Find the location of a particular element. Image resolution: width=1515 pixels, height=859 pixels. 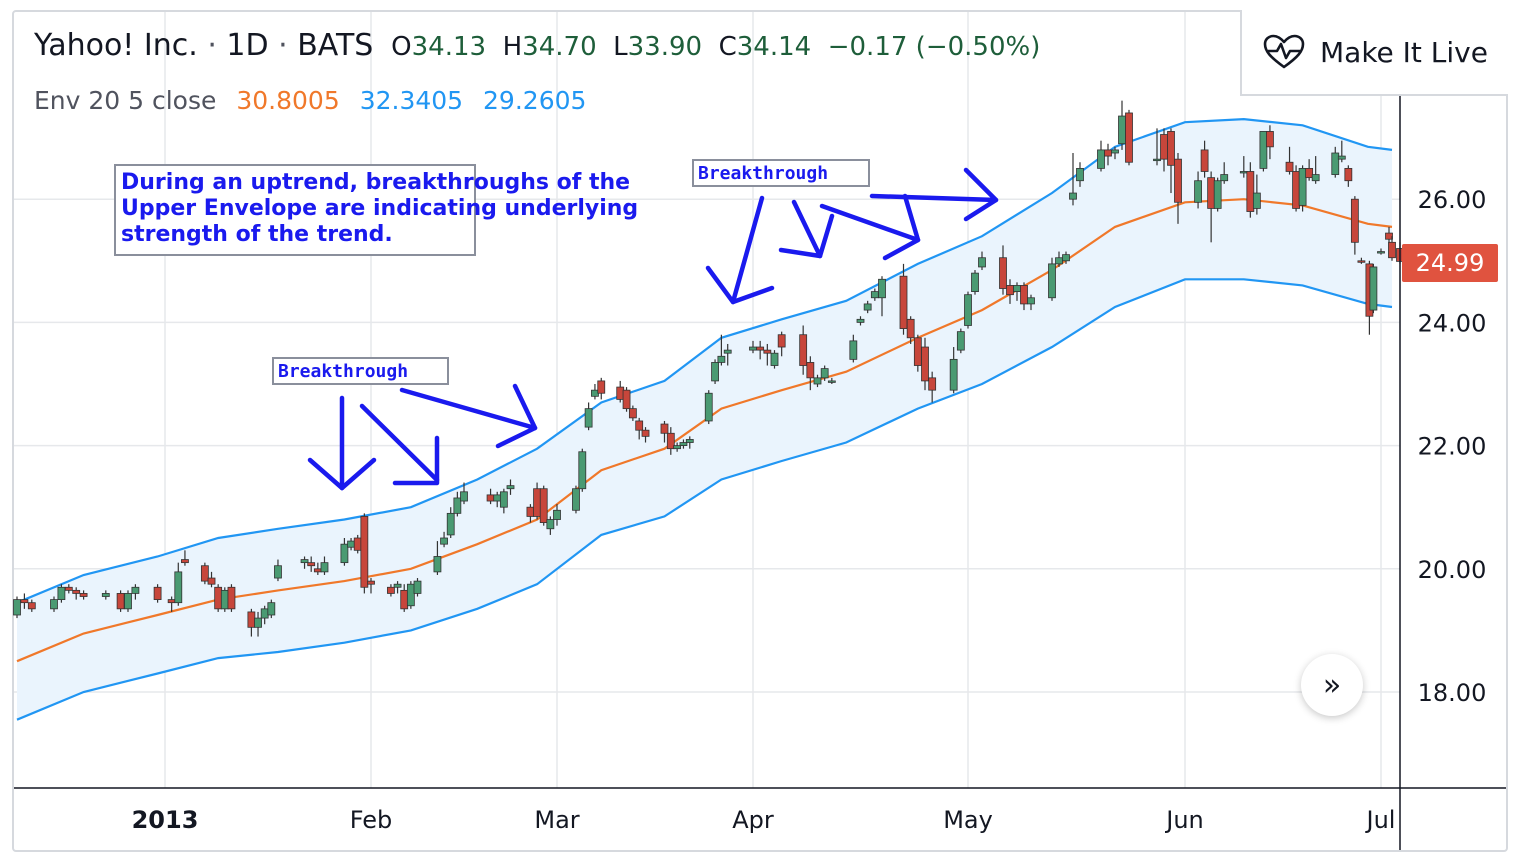

indicator-upper-value: 32.3405 is located at coordinates (411, 100).